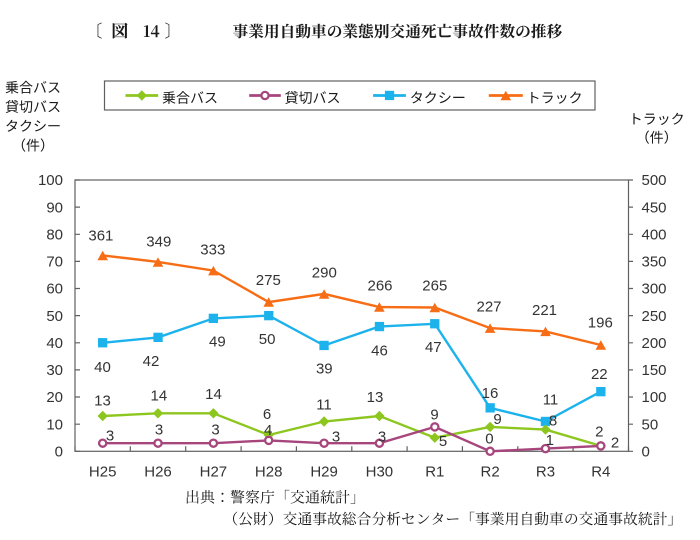 This screenshot has height=540, width=700. What do you see at coordinates (54, 370) in the screenshot?
I see `svg-text: 30` at bounding box center [54, 370].